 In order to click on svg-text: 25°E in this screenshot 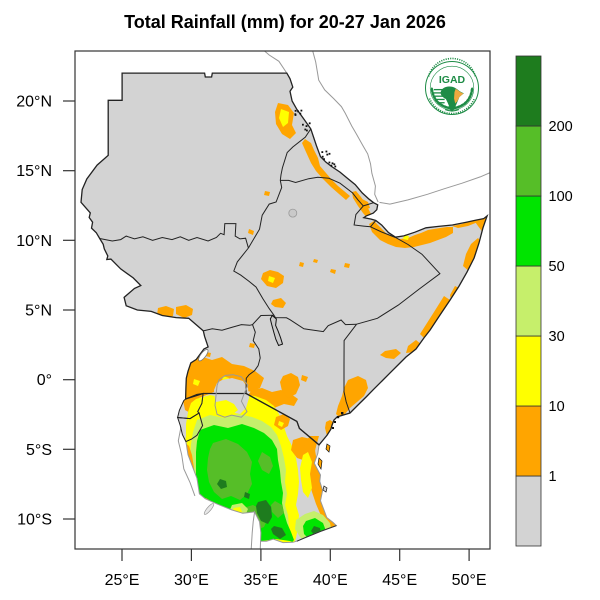, I will do `click(122, 580)`.